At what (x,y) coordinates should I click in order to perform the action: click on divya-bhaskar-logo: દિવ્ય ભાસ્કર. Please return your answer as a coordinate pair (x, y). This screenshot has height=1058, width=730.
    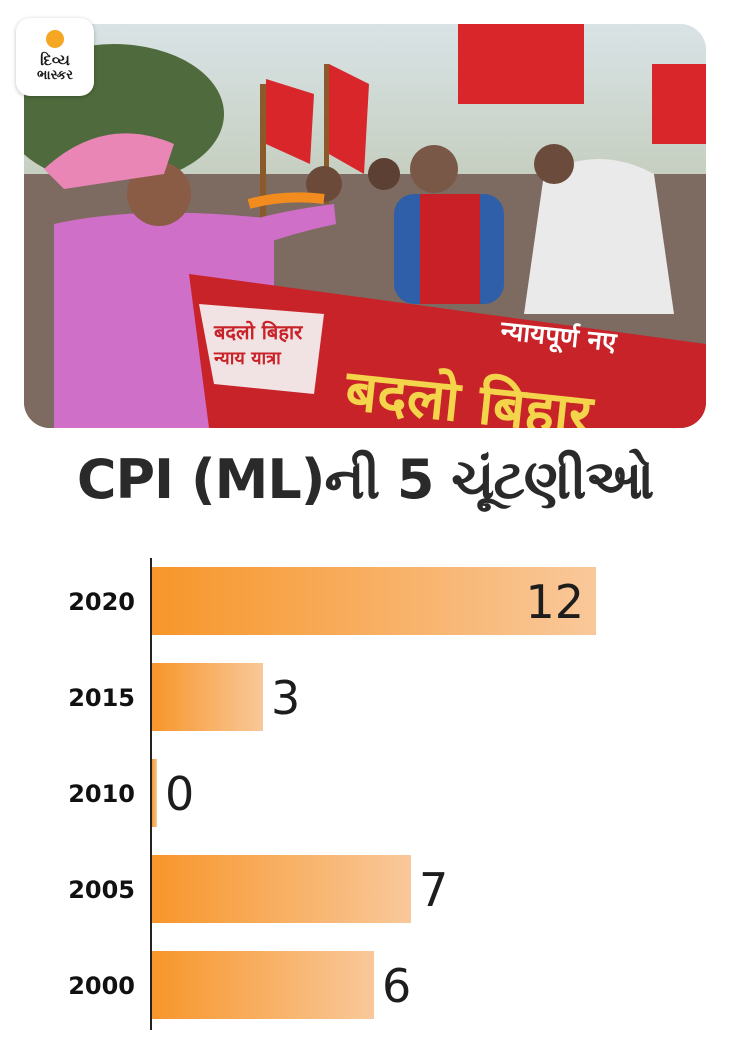
    Looking at the image, I should click on (55, 57).